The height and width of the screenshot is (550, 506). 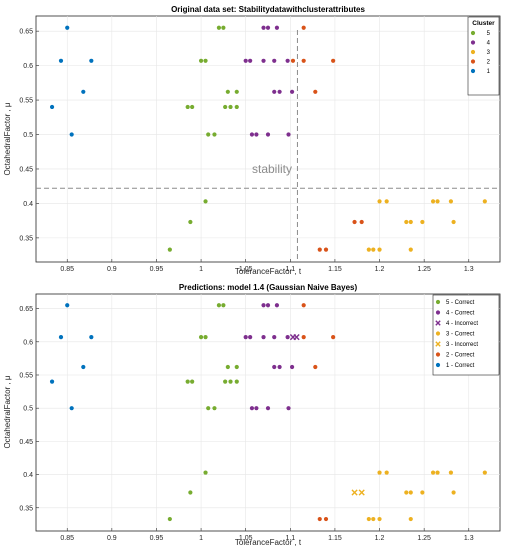 I want to click on x-tick-labels: 0.85 0.9 0.95 1 1.05 1.1 1.15 1.2 1.25 1.3, so click(x=266, y=538).